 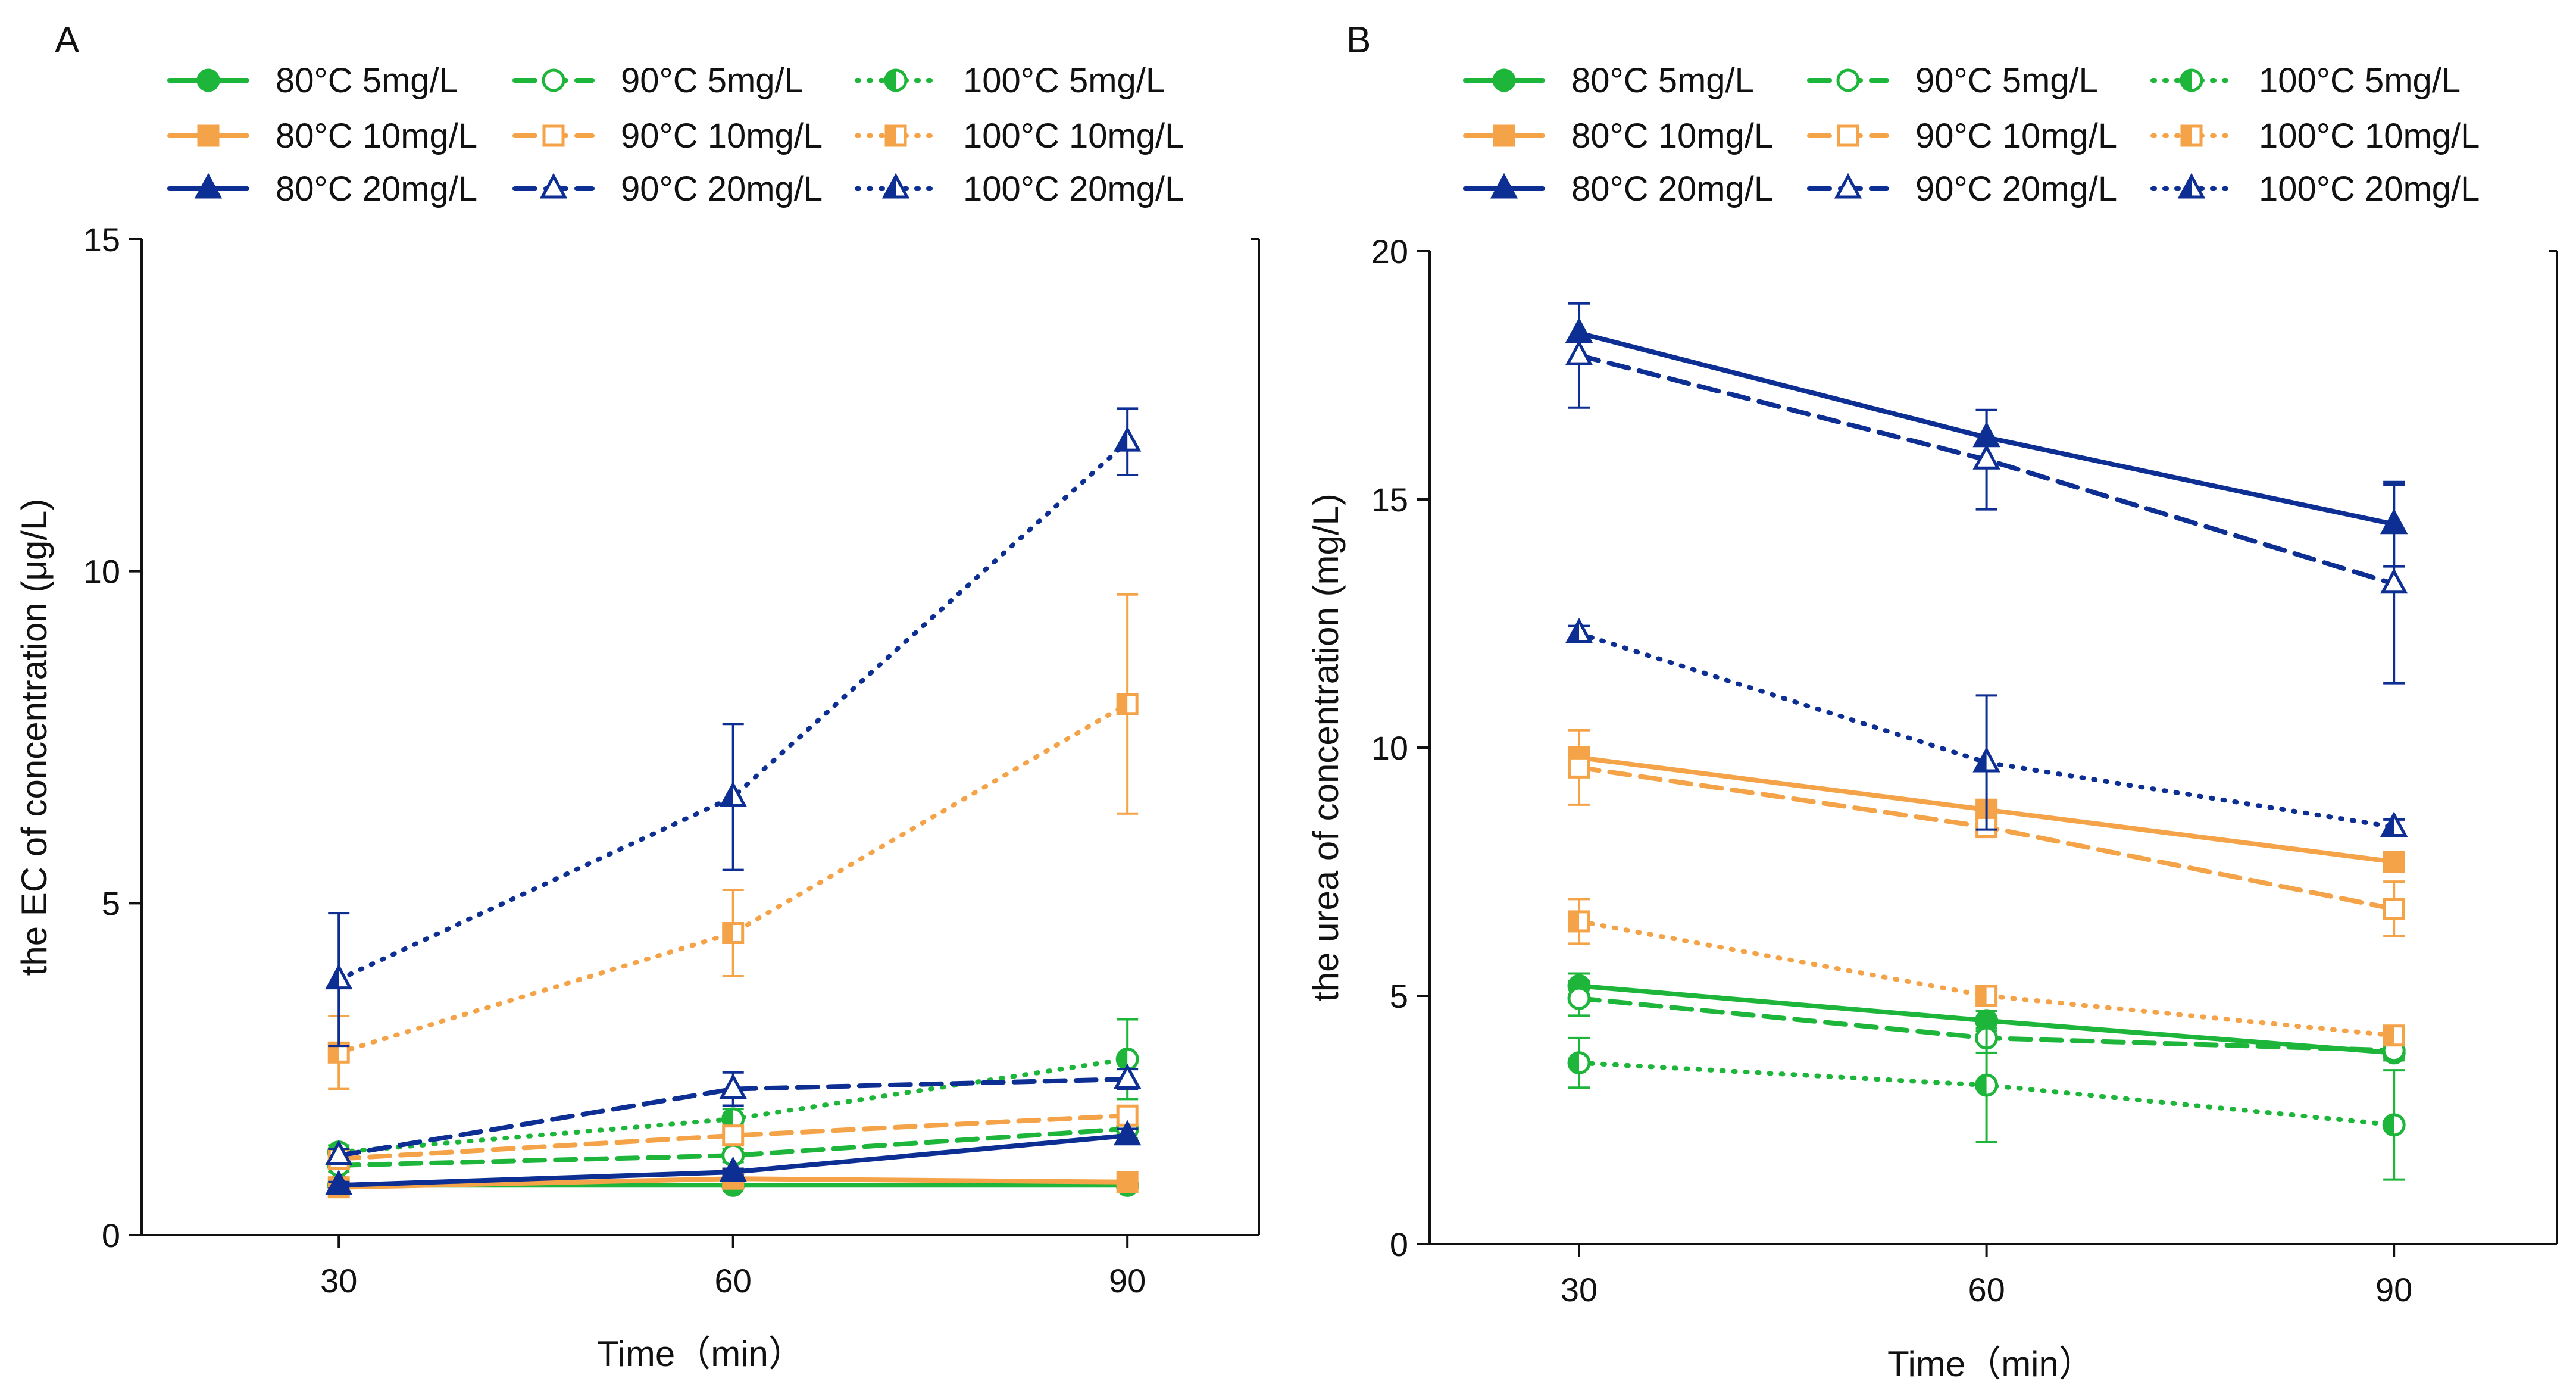 What do you see at coordinates (67, 40) in the screenshot?
I see `panel-label: A` at bounding box center [67, 40].